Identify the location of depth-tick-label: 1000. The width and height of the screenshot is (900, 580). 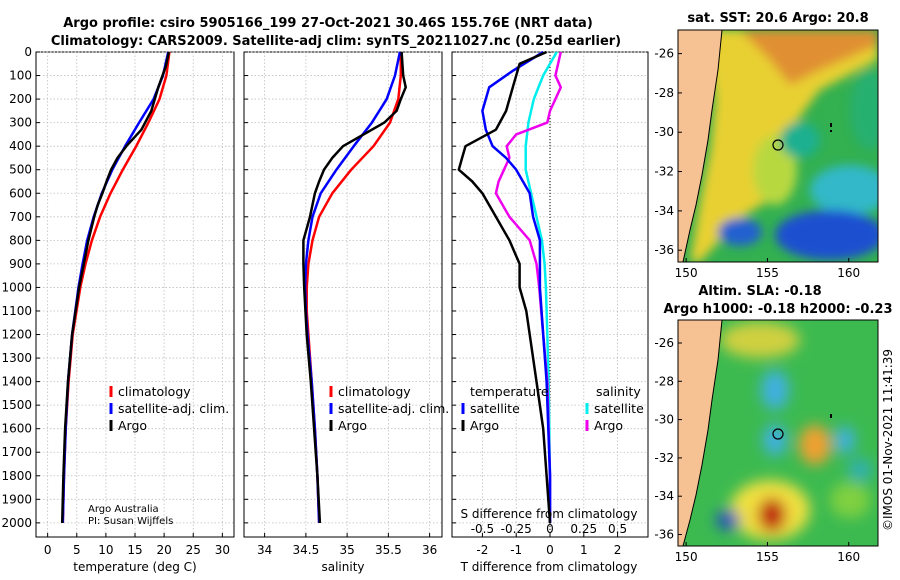
(16, 287).